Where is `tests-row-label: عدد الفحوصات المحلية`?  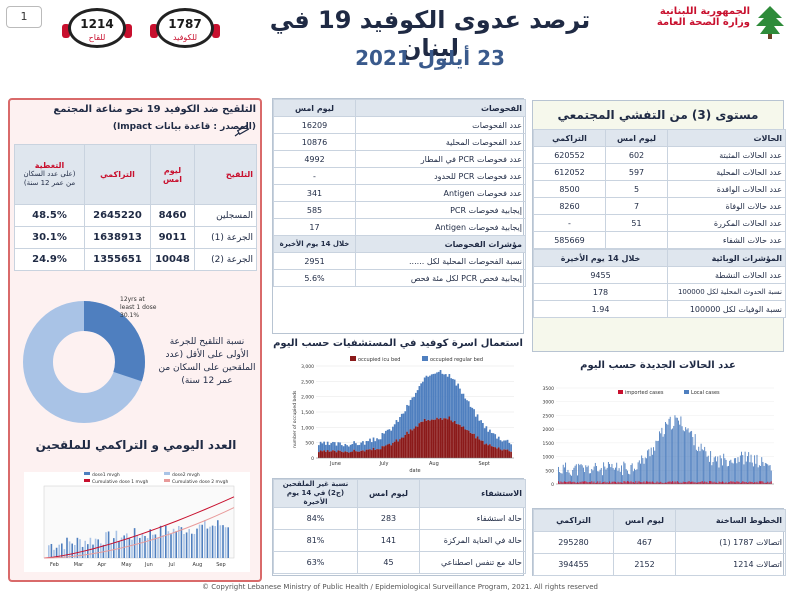
tests-row-label: عدد الفحوصات المحلية is located at coordinates (440, 142).